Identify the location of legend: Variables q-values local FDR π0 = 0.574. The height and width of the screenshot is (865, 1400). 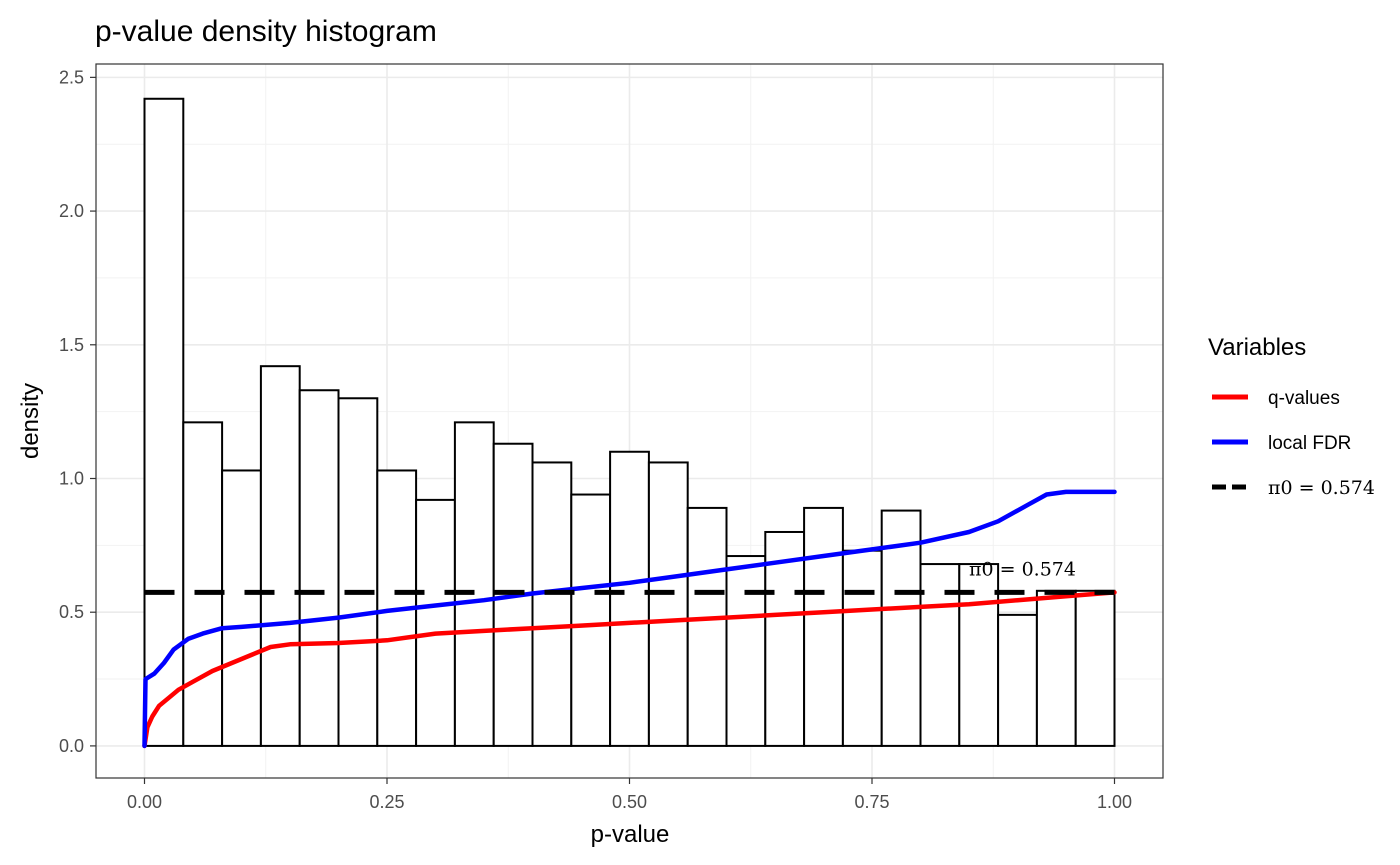
(1291, 416).